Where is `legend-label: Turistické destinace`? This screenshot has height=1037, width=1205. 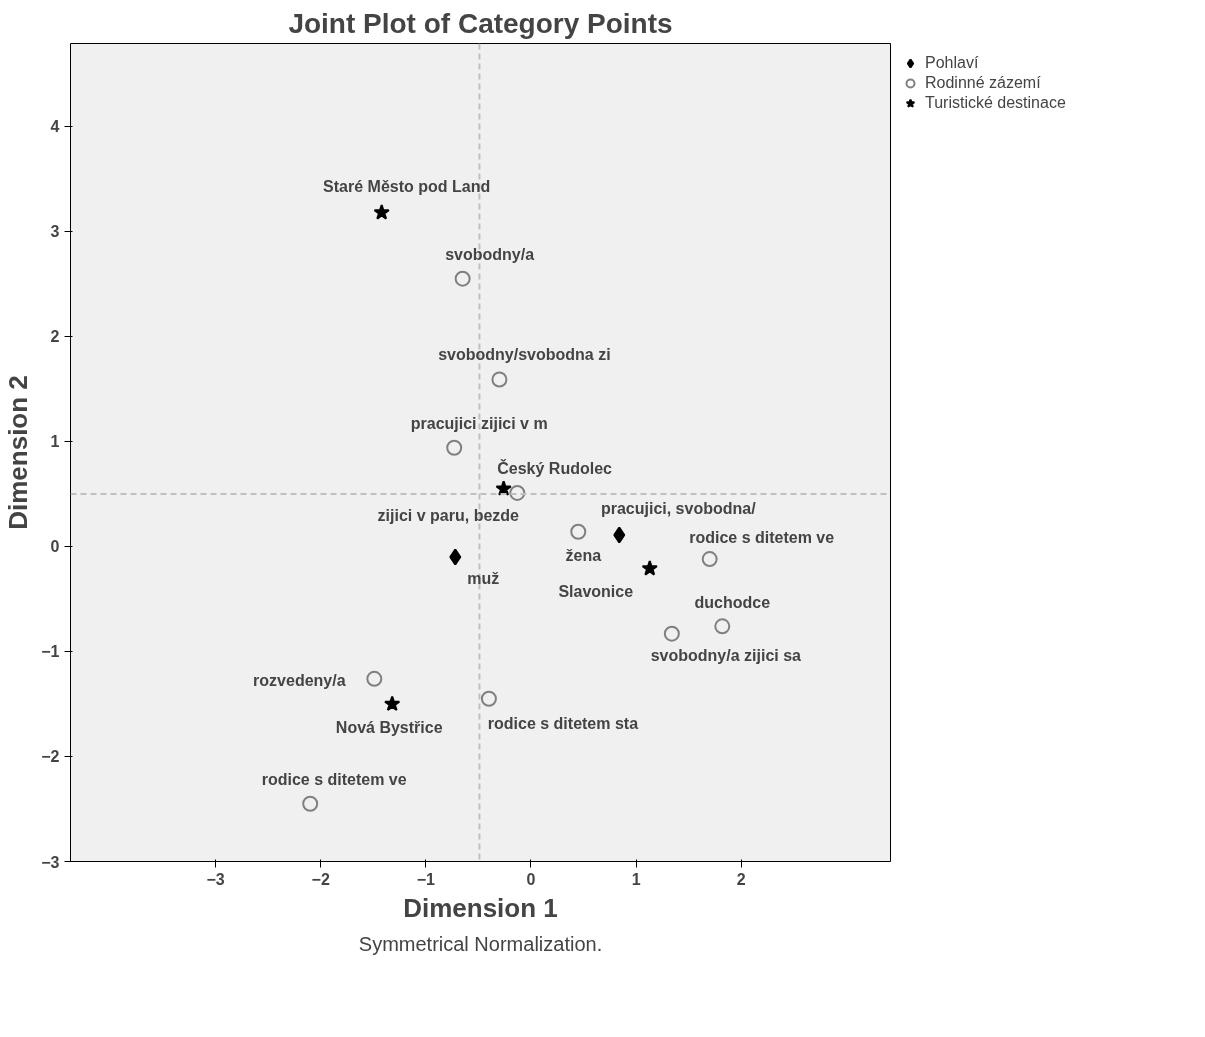
legend-label: Turistické destinace is located at coordinates (995, 103).